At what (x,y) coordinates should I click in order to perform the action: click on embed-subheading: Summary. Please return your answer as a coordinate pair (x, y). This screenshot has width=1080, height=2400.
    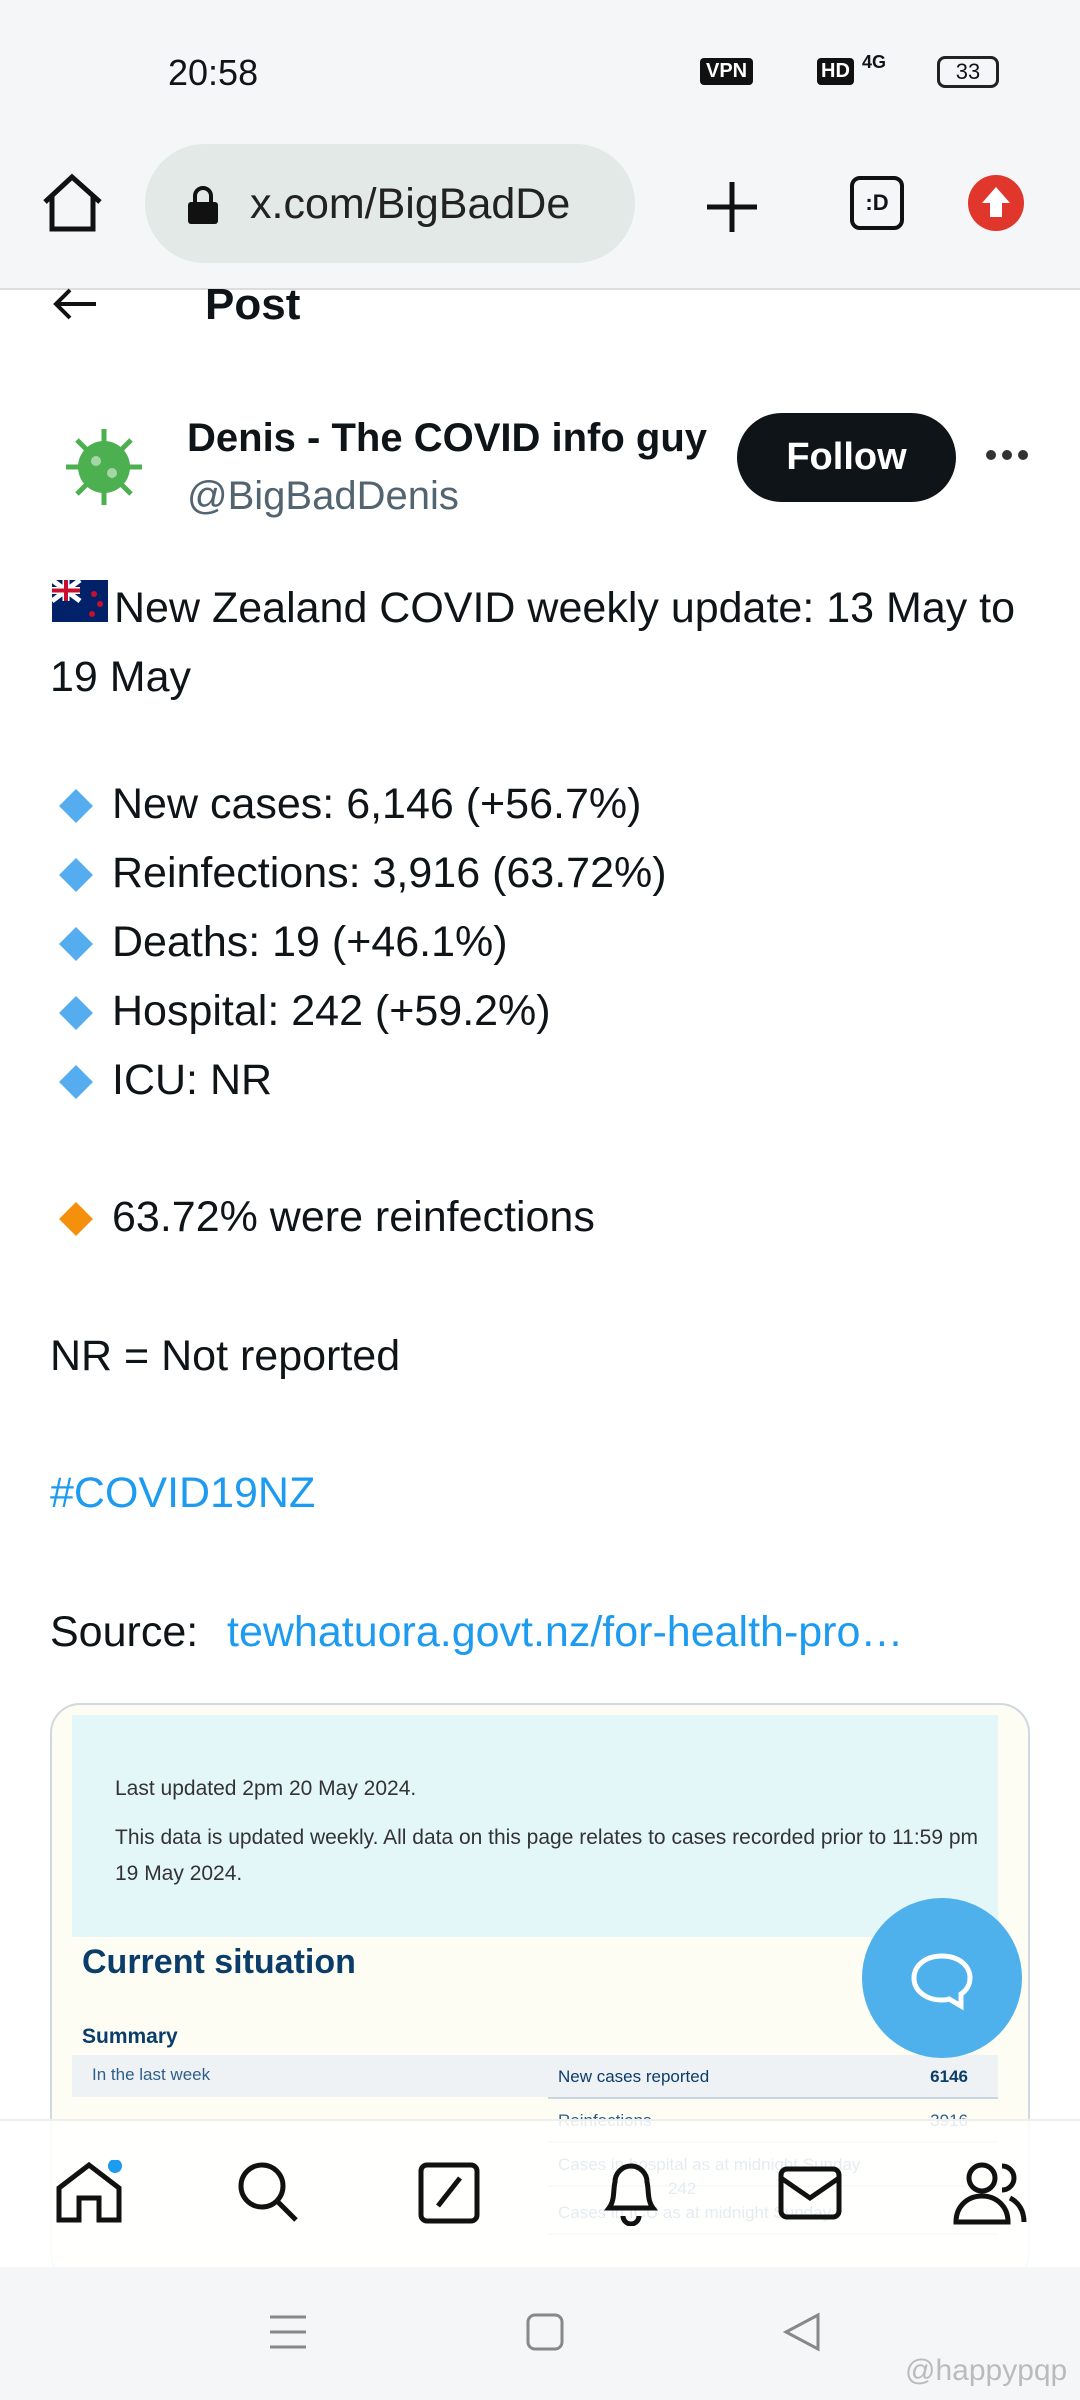
    Looking at the image, I should click on (130, 2036).